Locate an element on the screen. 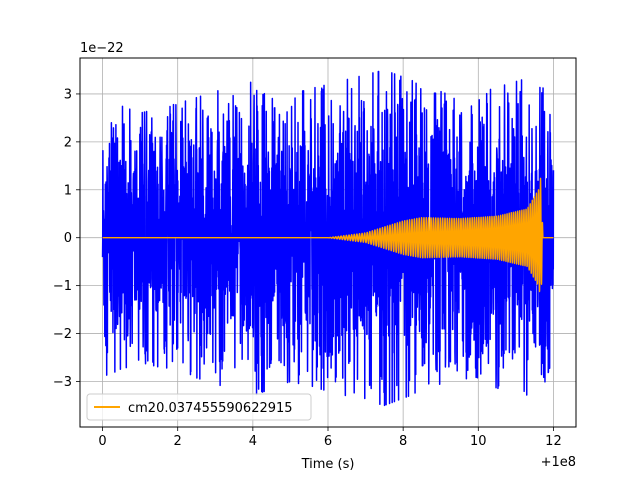 The image size is (640, 480). y-scale-label: 1e−22 is located at coordinates (102, 48).